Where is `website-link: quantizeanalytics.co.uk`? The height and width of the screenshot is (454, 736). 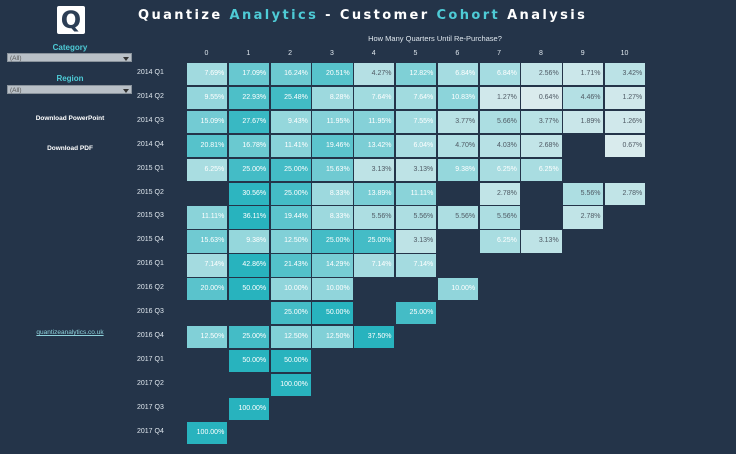
website-link: quantizeanalytics.co.uk is located at coordinates (70, 332).